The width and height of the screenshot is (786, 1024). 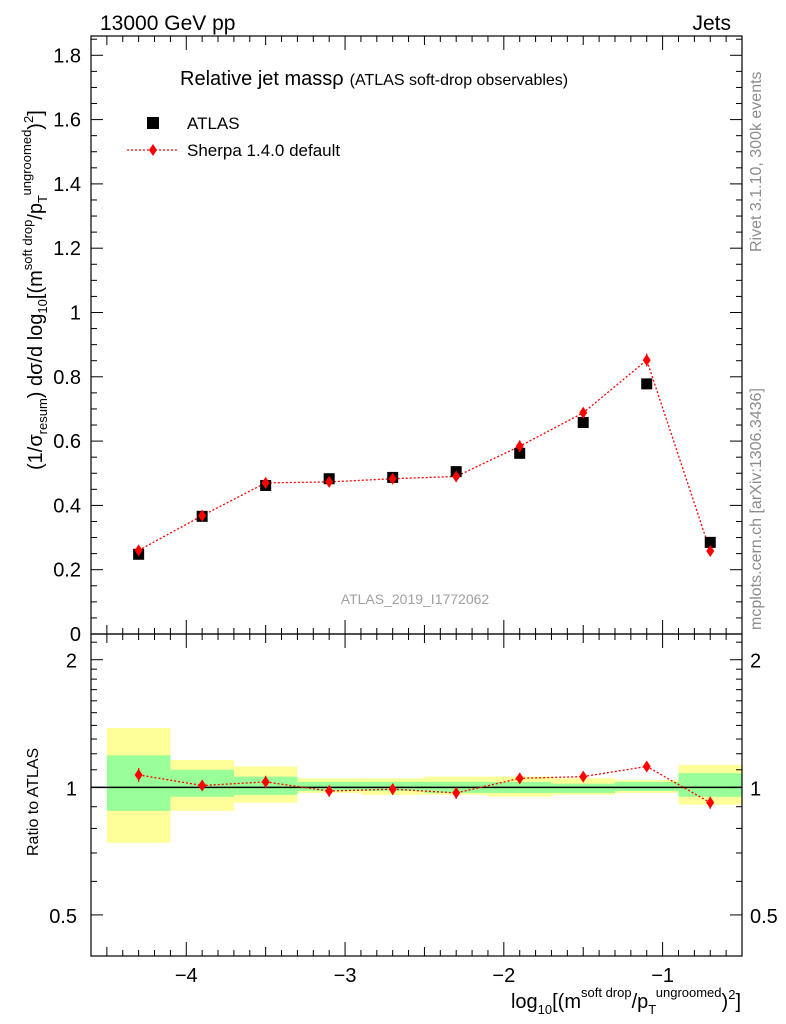 I want to click on y-tick-label: 0.4, so click(x=67, y=506).